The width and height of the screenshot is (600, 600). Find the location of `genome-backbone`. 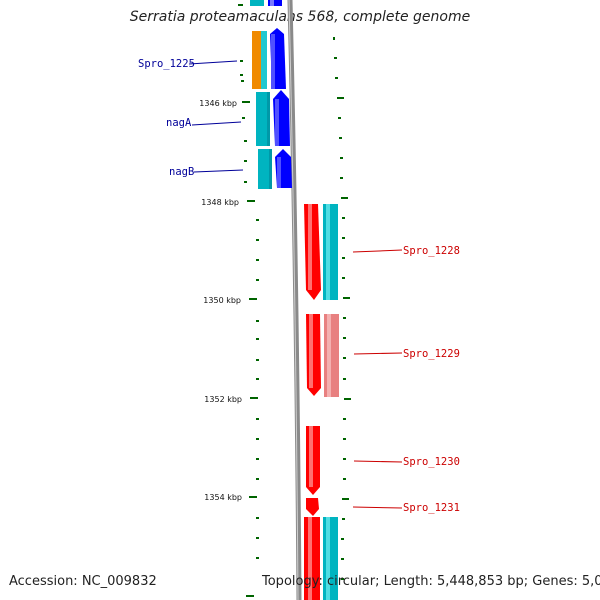

genome-backbone is located at coordinates (294, 300).